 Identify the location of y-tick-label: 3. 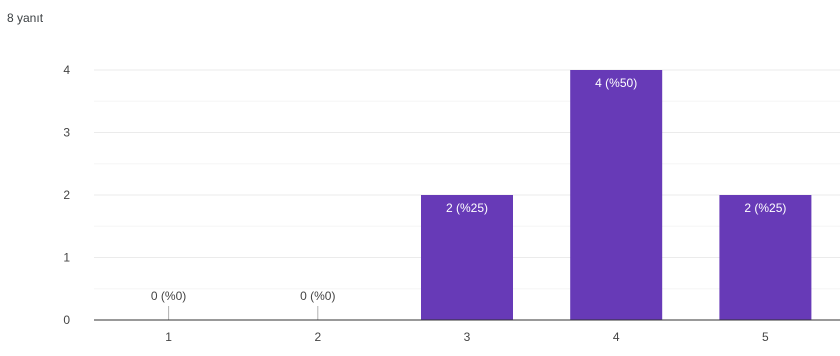
(66, 133).